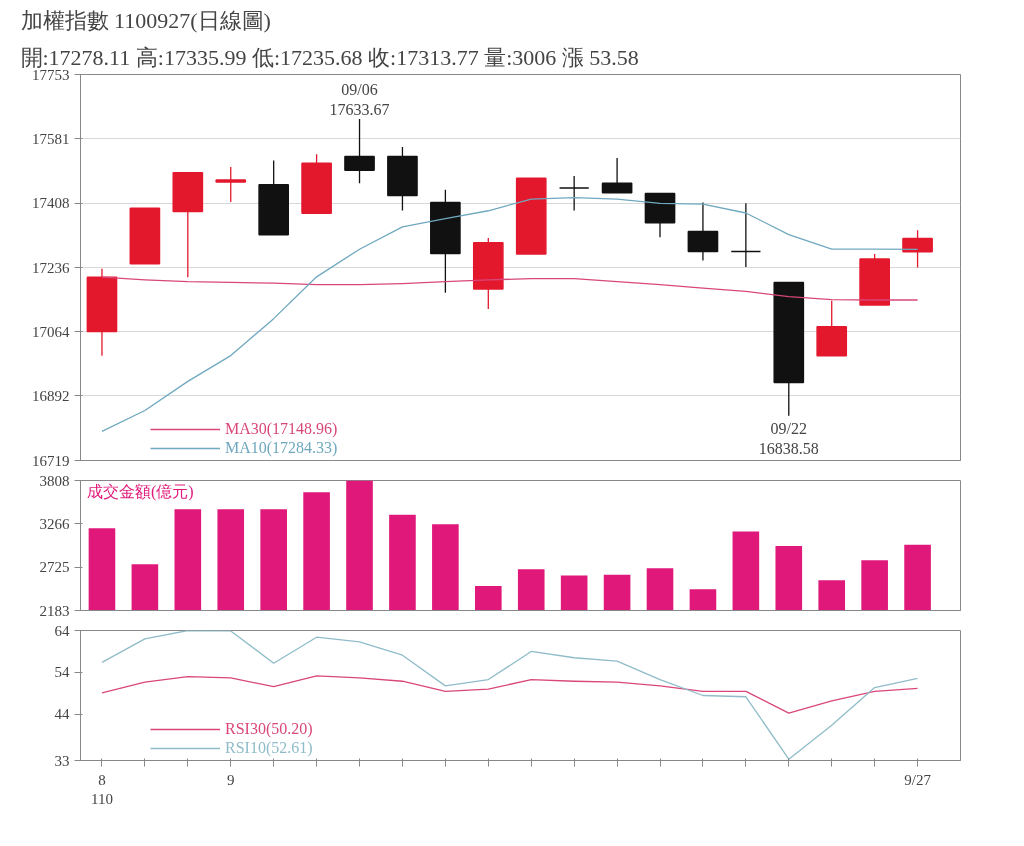 Image resolution: width=1024 pixels, height=846 pixels. Describe the element at coordinates (51, 331) in the screenshot. I see `y-tick-label: 17064` at that location.